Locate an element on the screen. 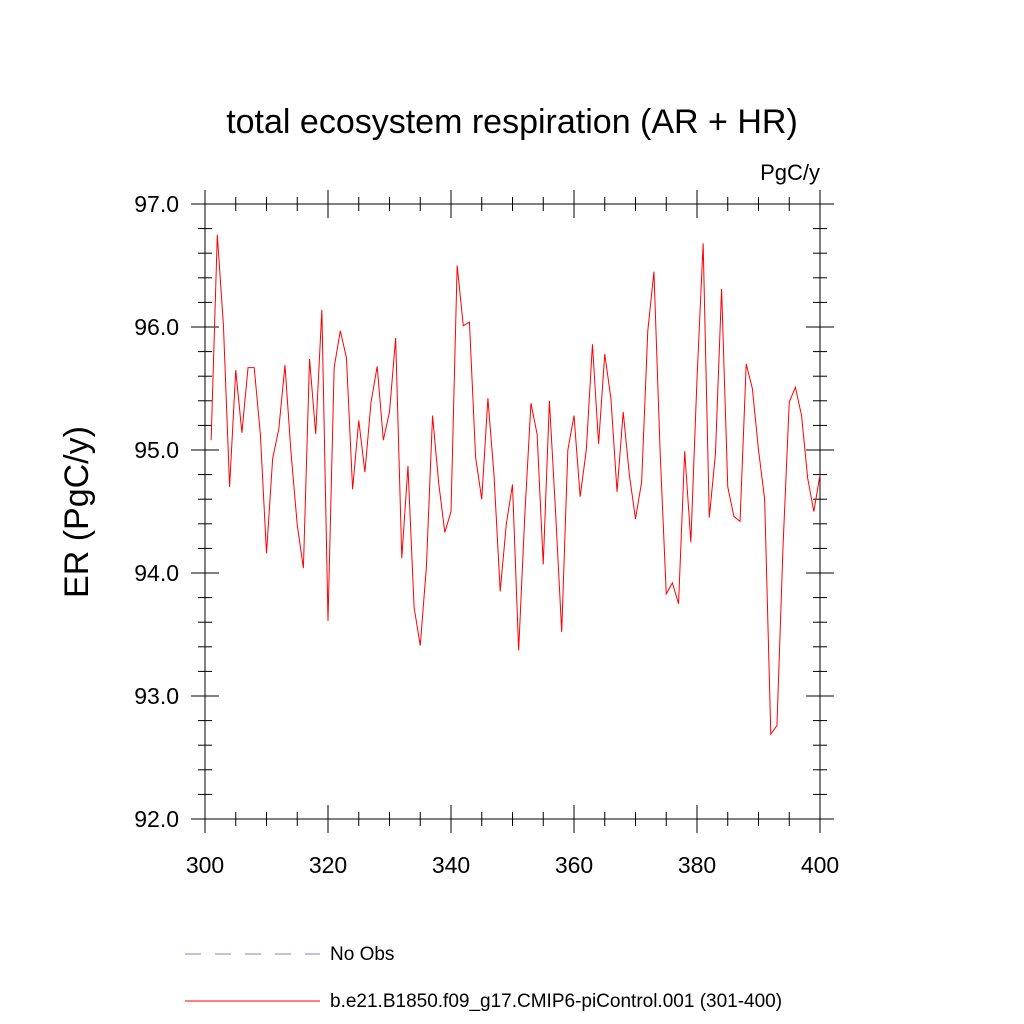 This screenshot has width=1024, height=1024. legend-label-no-obs: No Obs is located at coordinates (362, 954).